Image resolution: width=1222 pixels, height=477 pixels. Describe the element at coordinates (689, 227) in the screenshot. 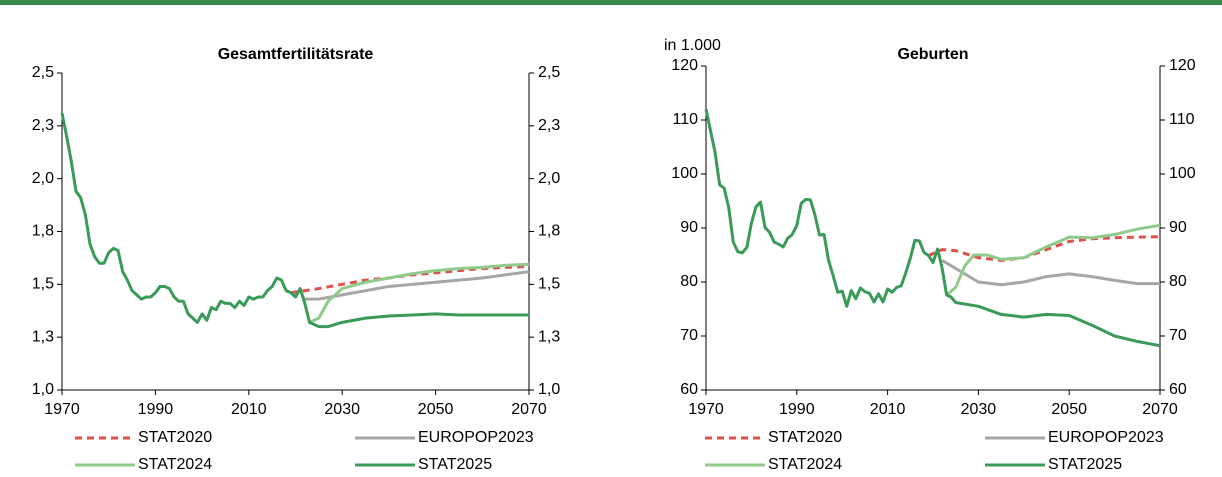

I see `y-tick-label: 90` at that location.